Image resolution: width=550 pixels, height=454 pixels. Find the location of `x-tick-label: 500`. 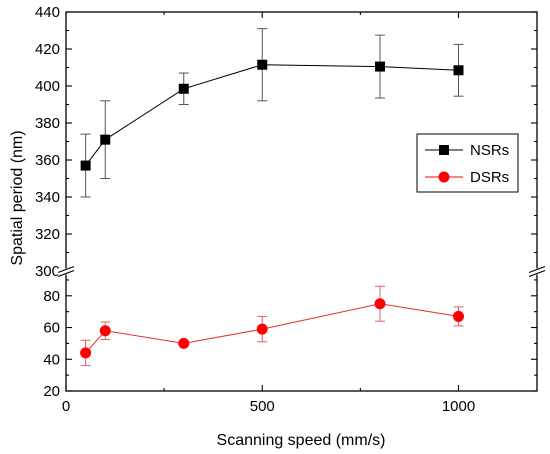

x-tick-label: 500 is located at coordinates (262, 406).